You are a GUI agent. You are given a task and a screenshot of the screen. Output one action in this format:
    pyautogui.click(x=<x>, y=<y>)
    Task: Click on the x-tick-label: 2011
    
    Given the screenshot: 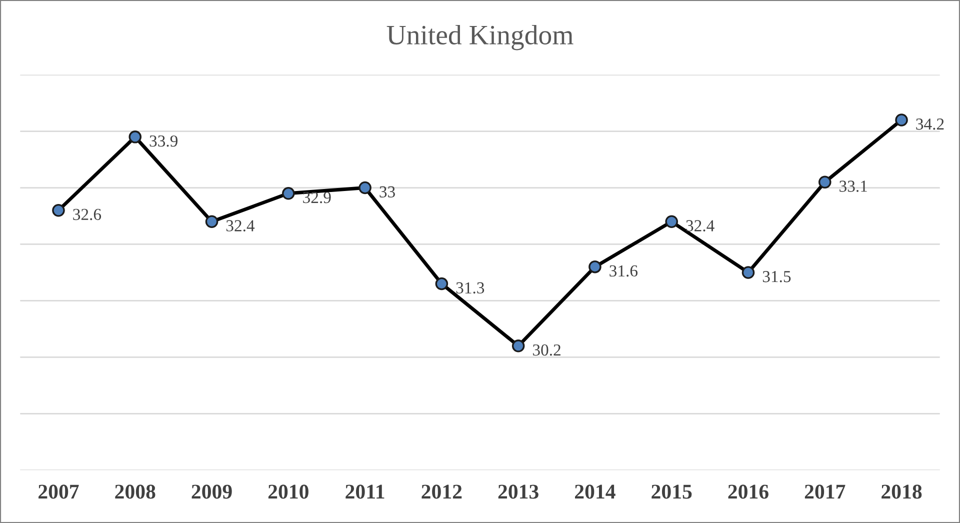 What is the action you would take?
    pyautogui.click(x=365, y=491)
    